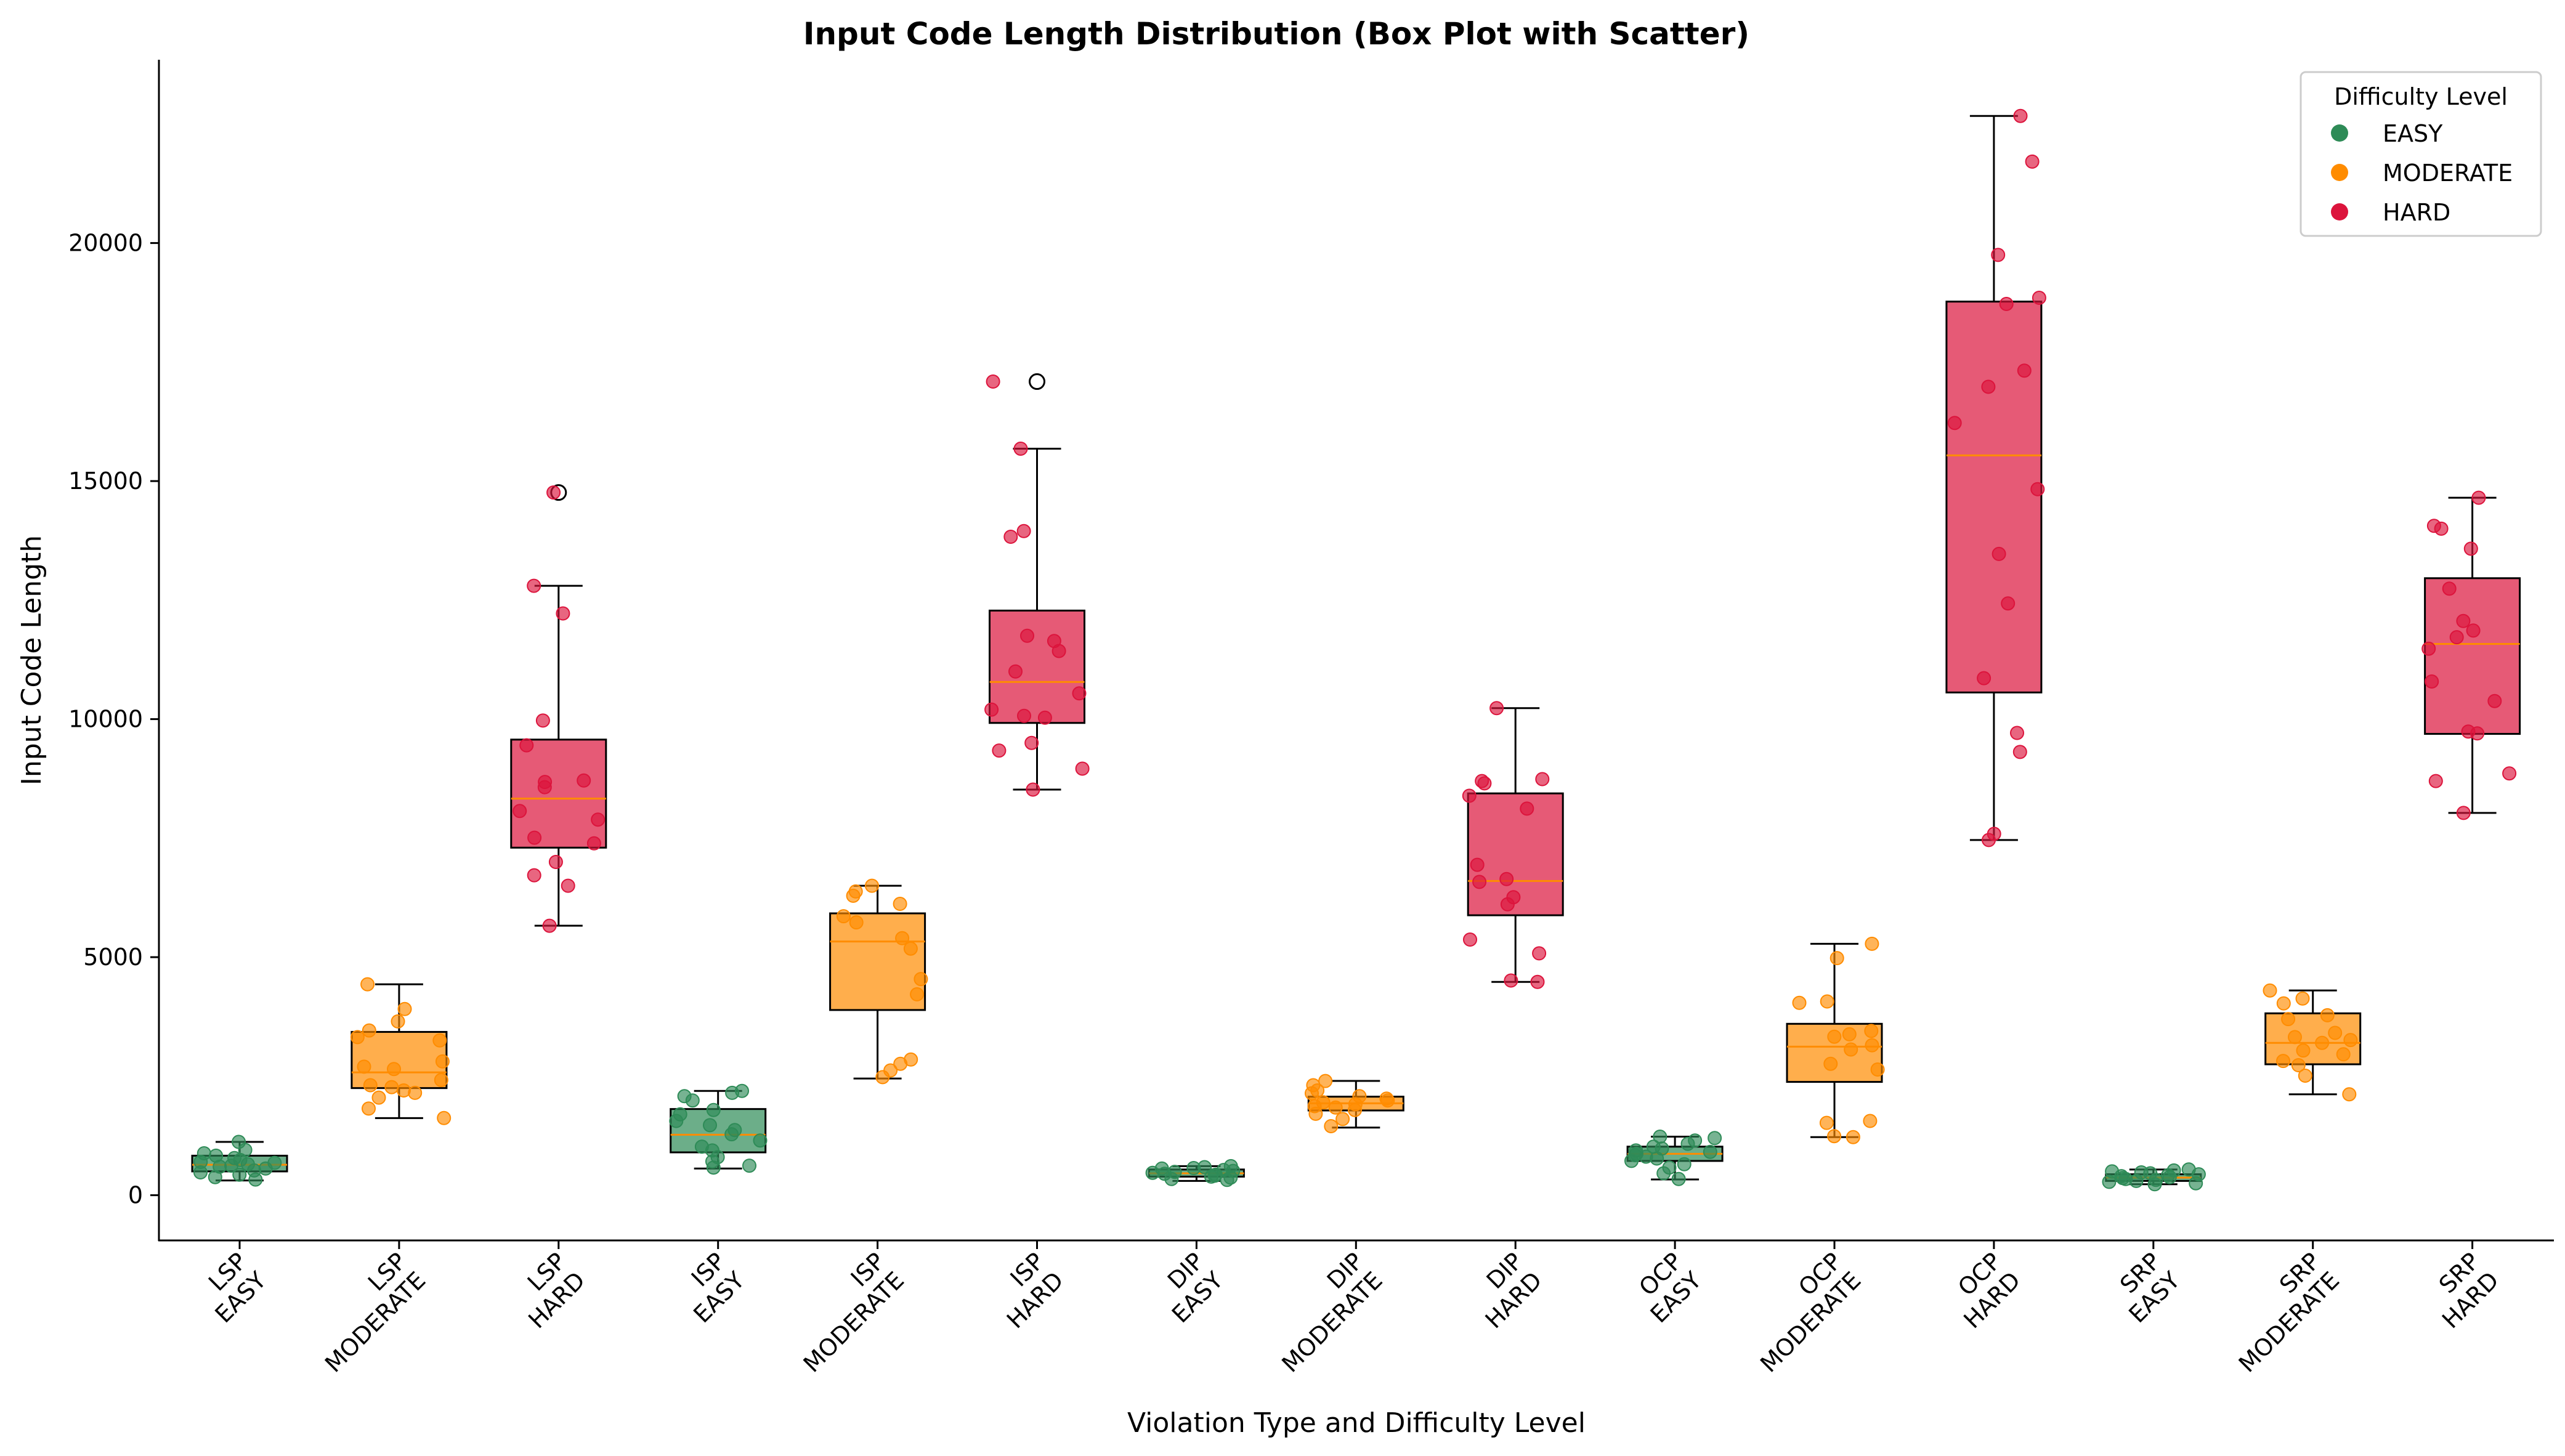  I want to click on x-tick-label-ocp-hard: OCPHARD, so click(1982, 1290).